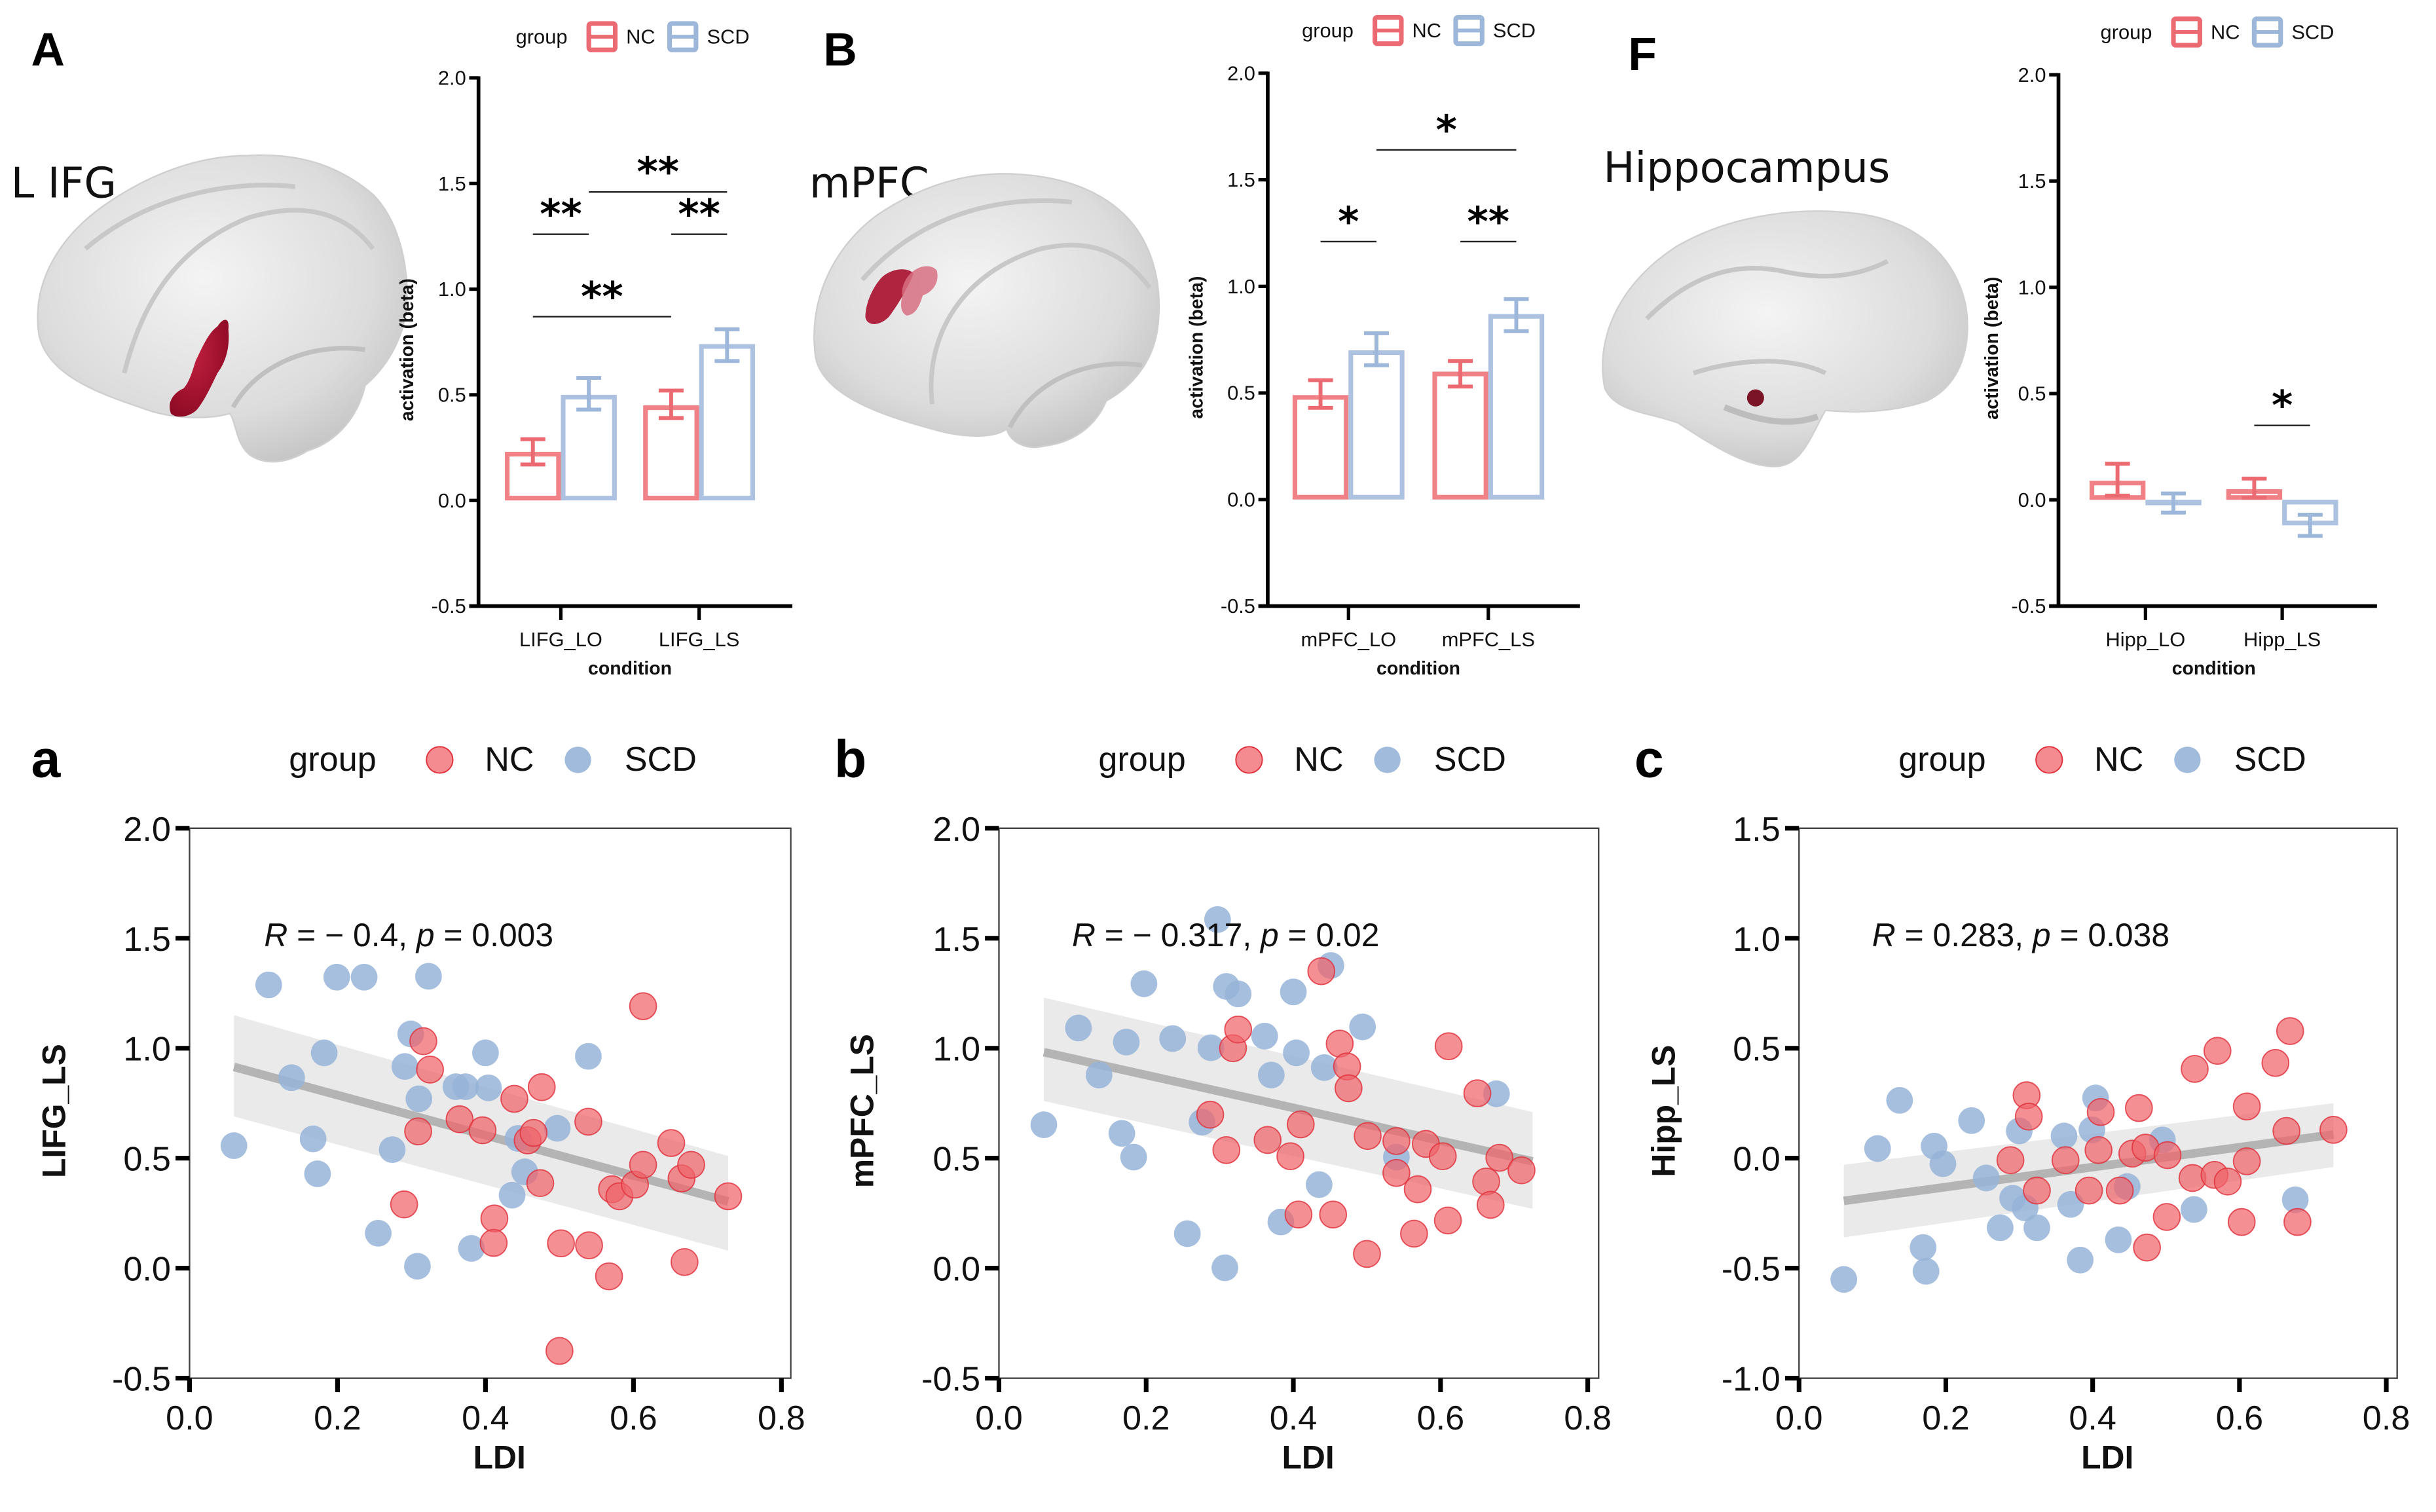  Describe the element at coordinates (1241, 73) in the screenshot. I see `y-tick-label: 2.0` at that location.